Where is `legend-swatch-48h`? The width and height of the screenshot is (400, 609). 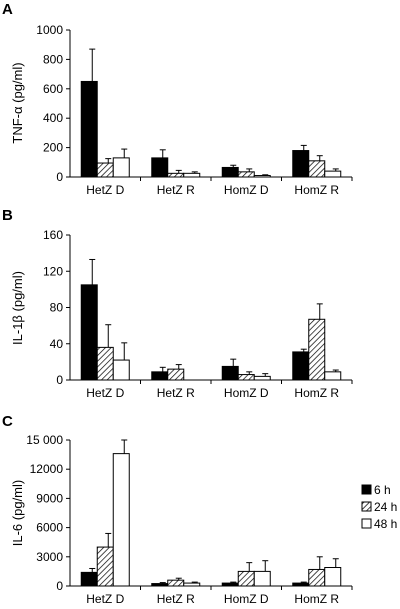 legend-swatch-48h is located at coordinates (366, 523).